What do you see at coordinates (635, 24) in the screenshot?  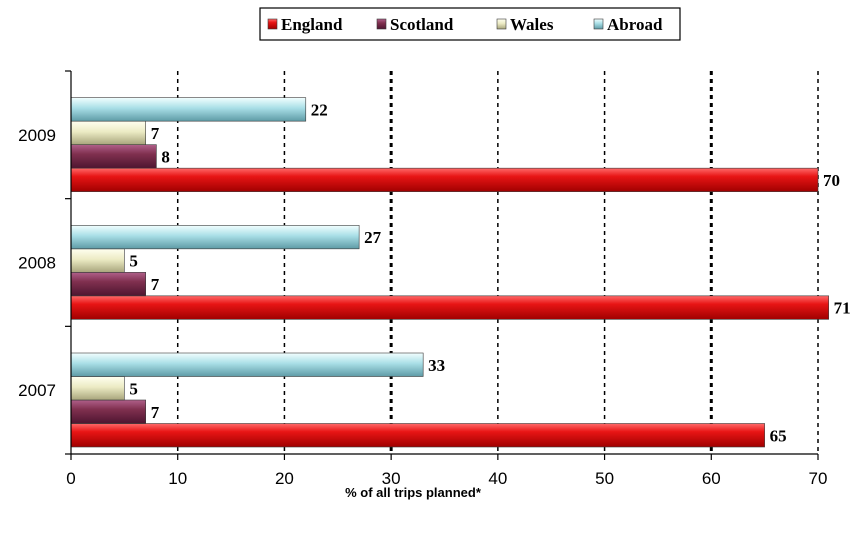 I see `legend-label-abroad: Abroad` at bounding box center [635, 24].